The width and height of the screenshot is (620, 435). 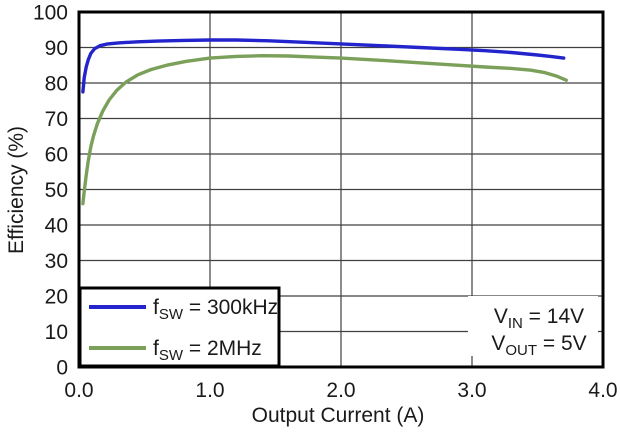 What do you see at coordinates (56, 226) in the screenshot?
I see `y-tick-label-40: 40` at bounding box center [56, 226].